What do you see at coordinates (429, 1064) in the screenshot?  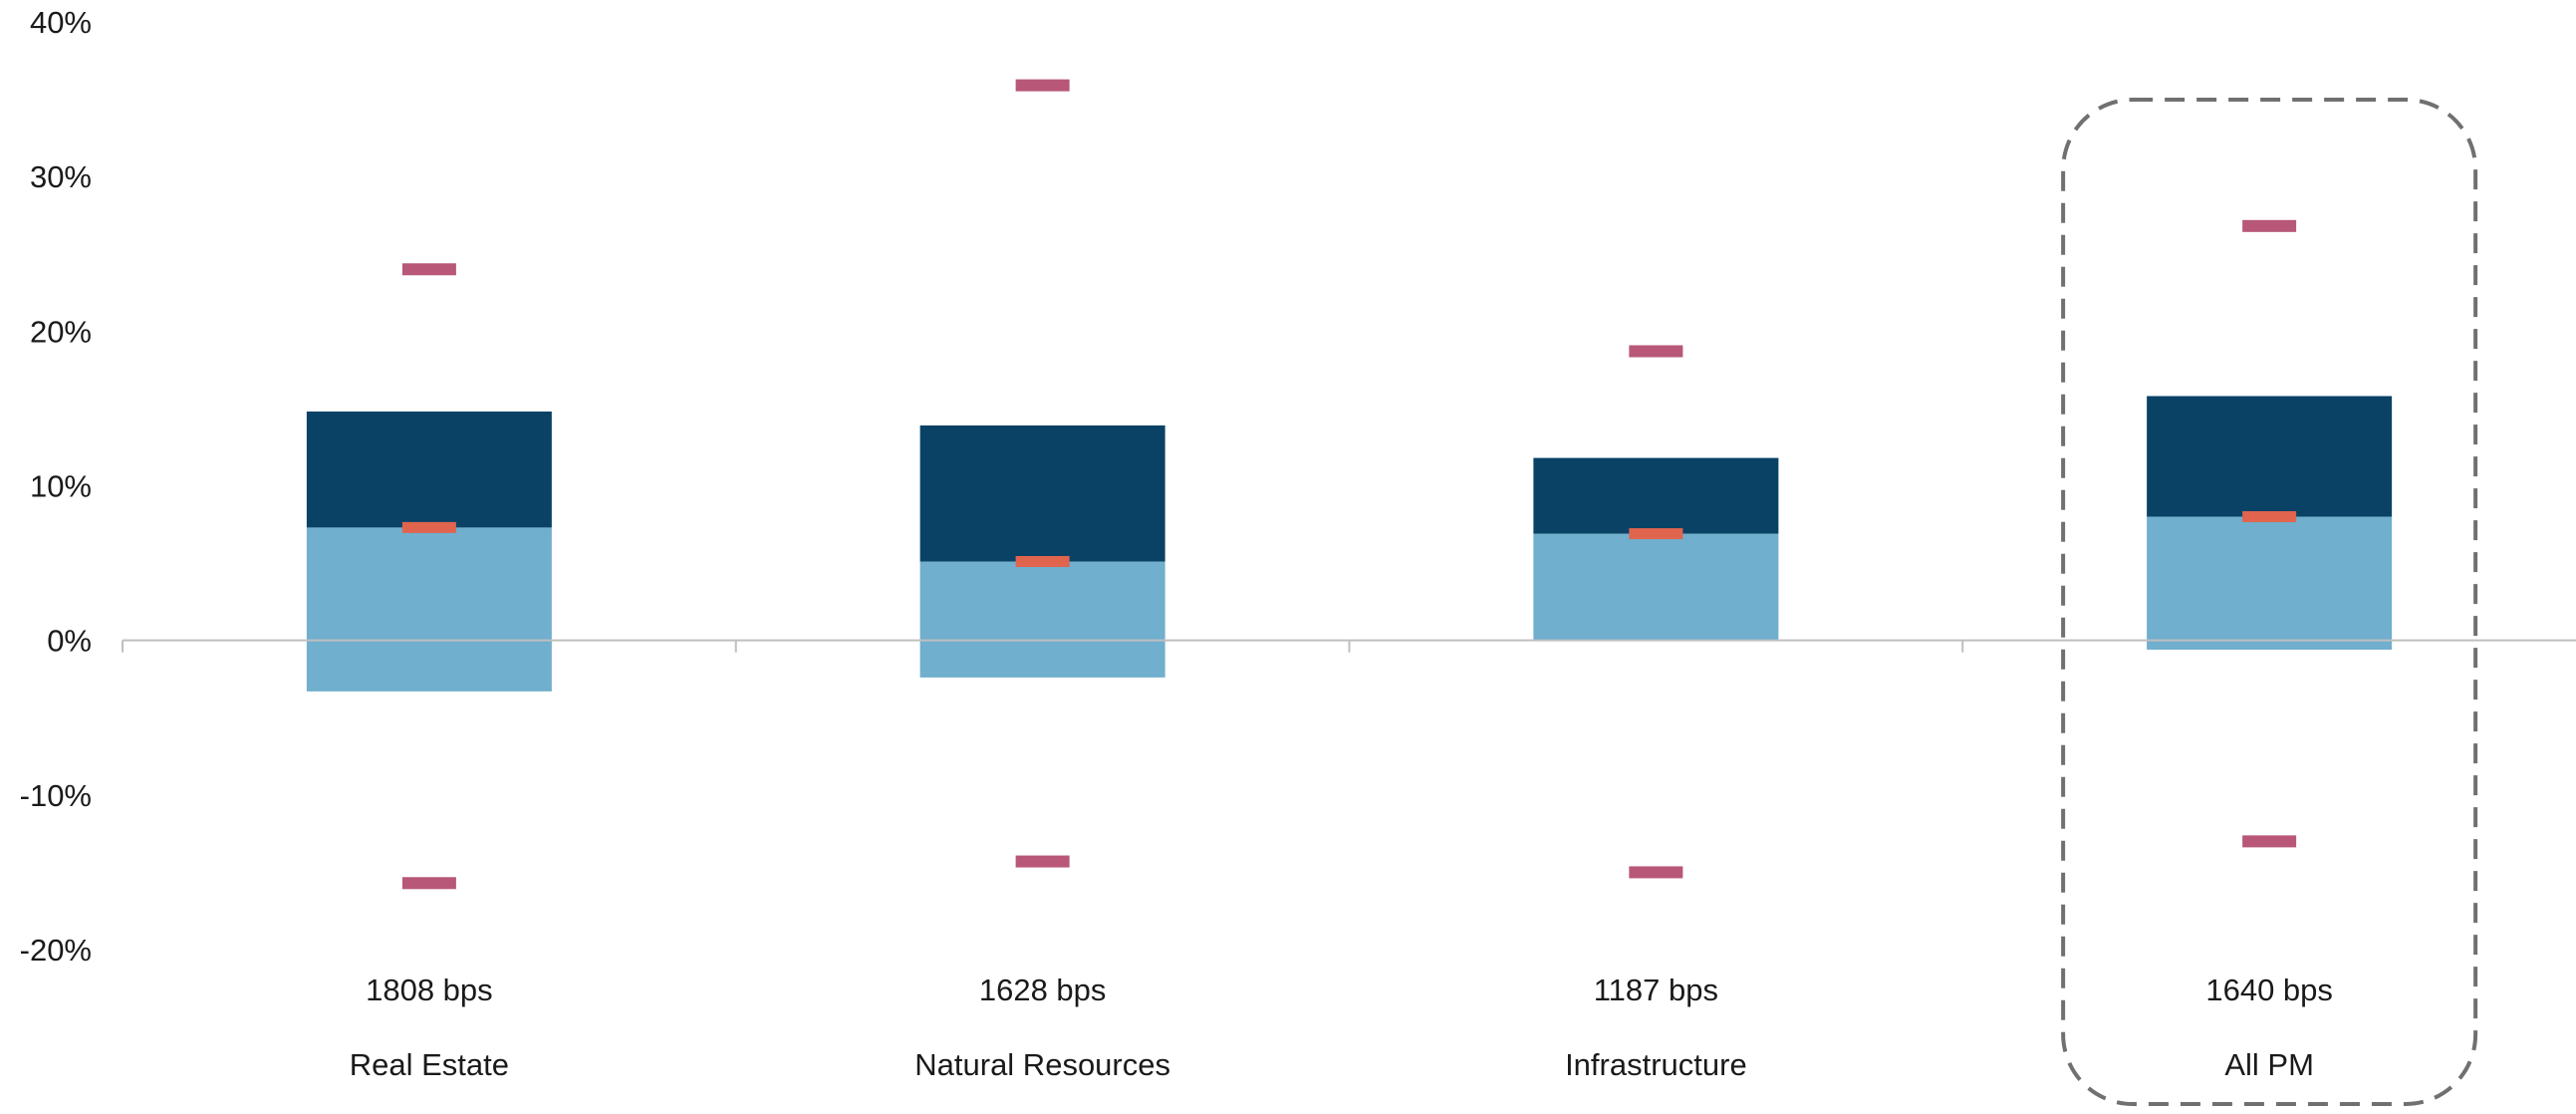 I see `category-label: Real Estate` at bounding box center [429, 1064].